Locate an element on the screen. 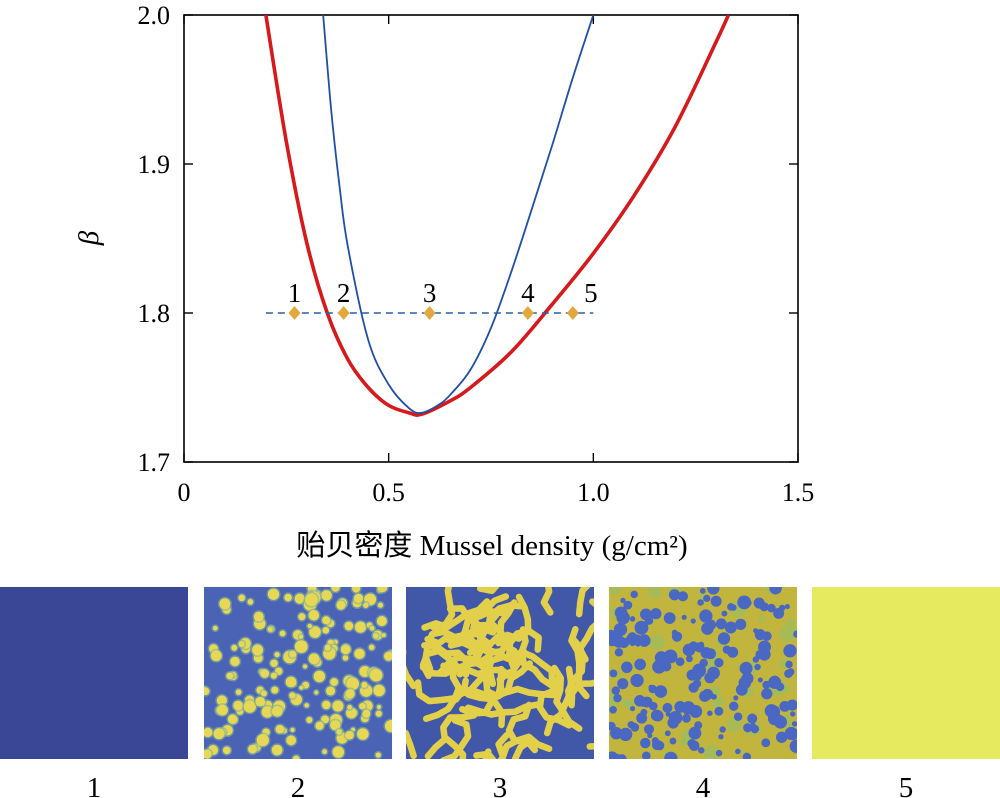  pattern-panel-5: 5 is located at coordinates (906, 692).